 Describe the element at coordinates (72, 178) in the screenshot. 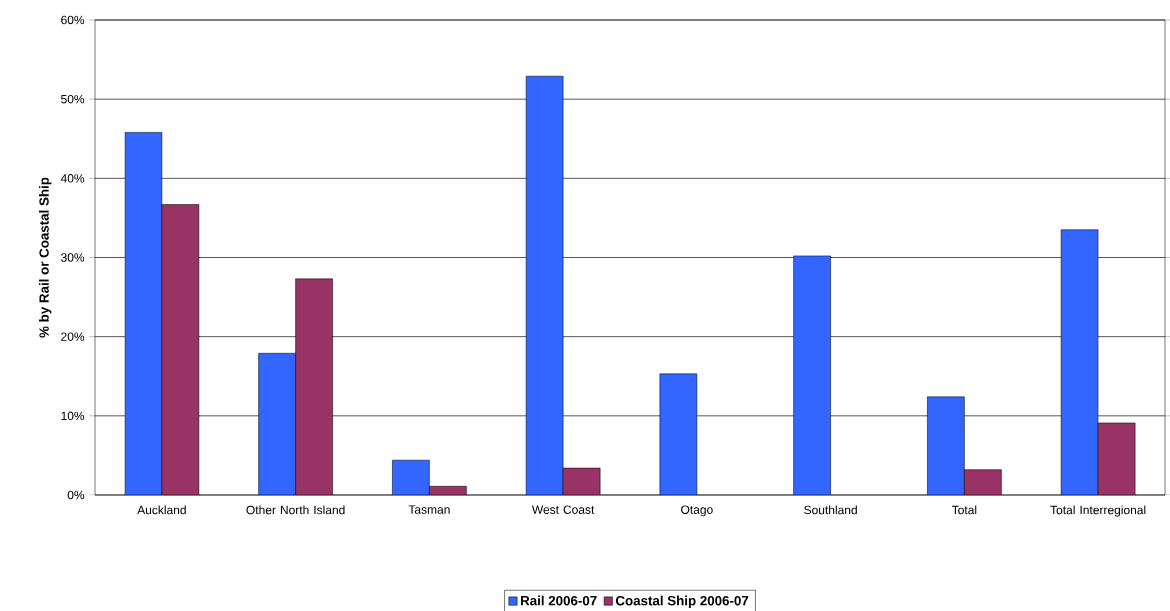

I see `y-tick-label: 40%` at that location.